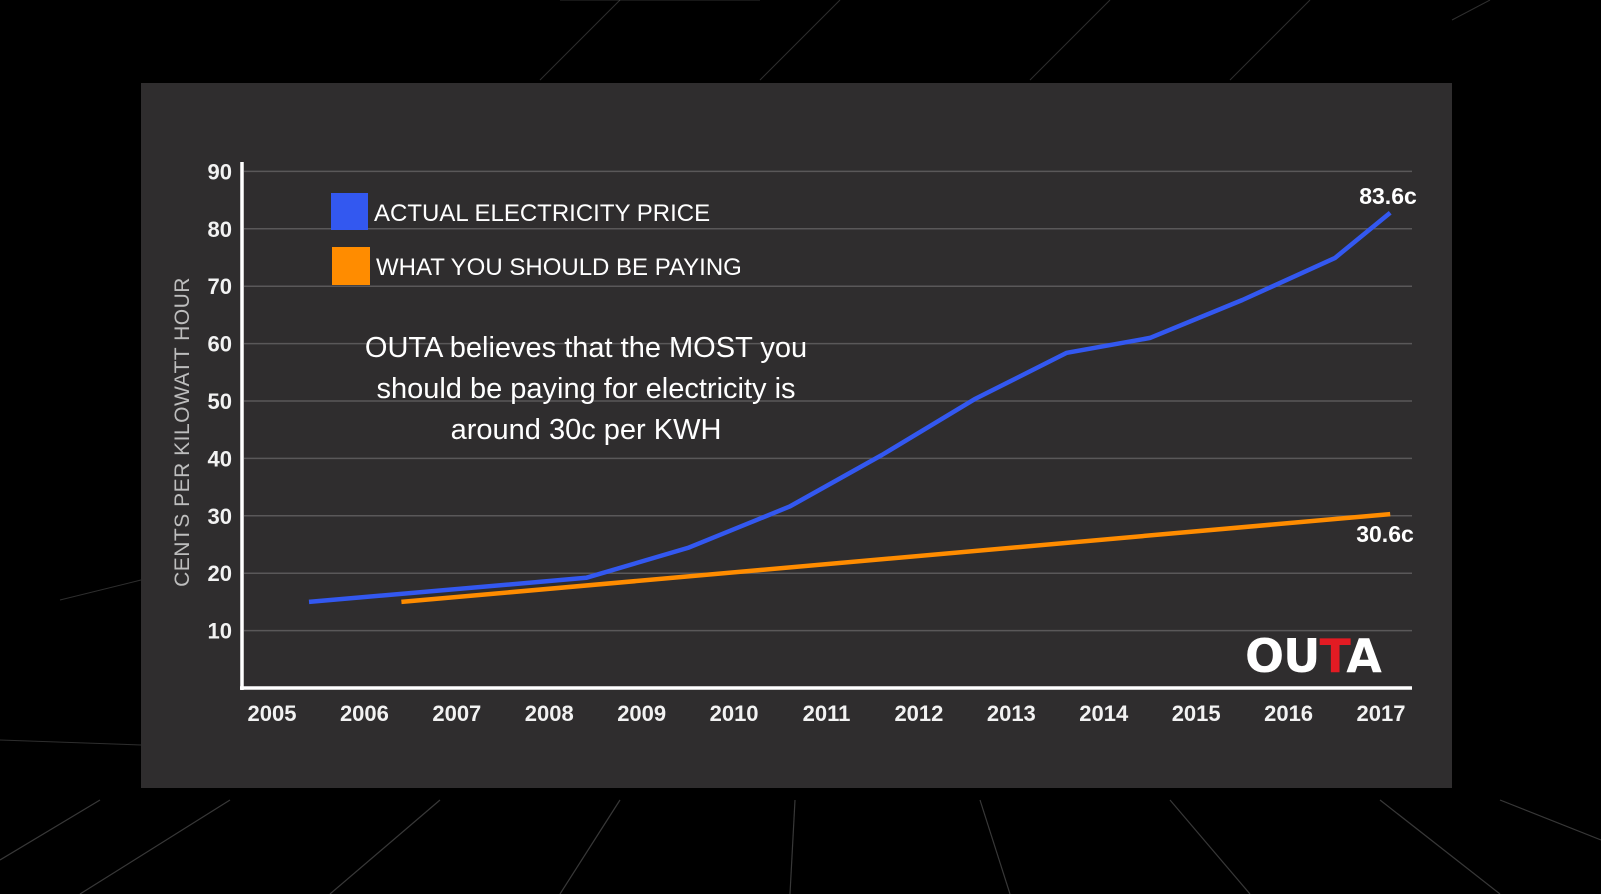  What do you see at coordinates (1196, 713) in the screenshot?
I see `x-tick-label: 2015` at bounding box center [1196, 713].